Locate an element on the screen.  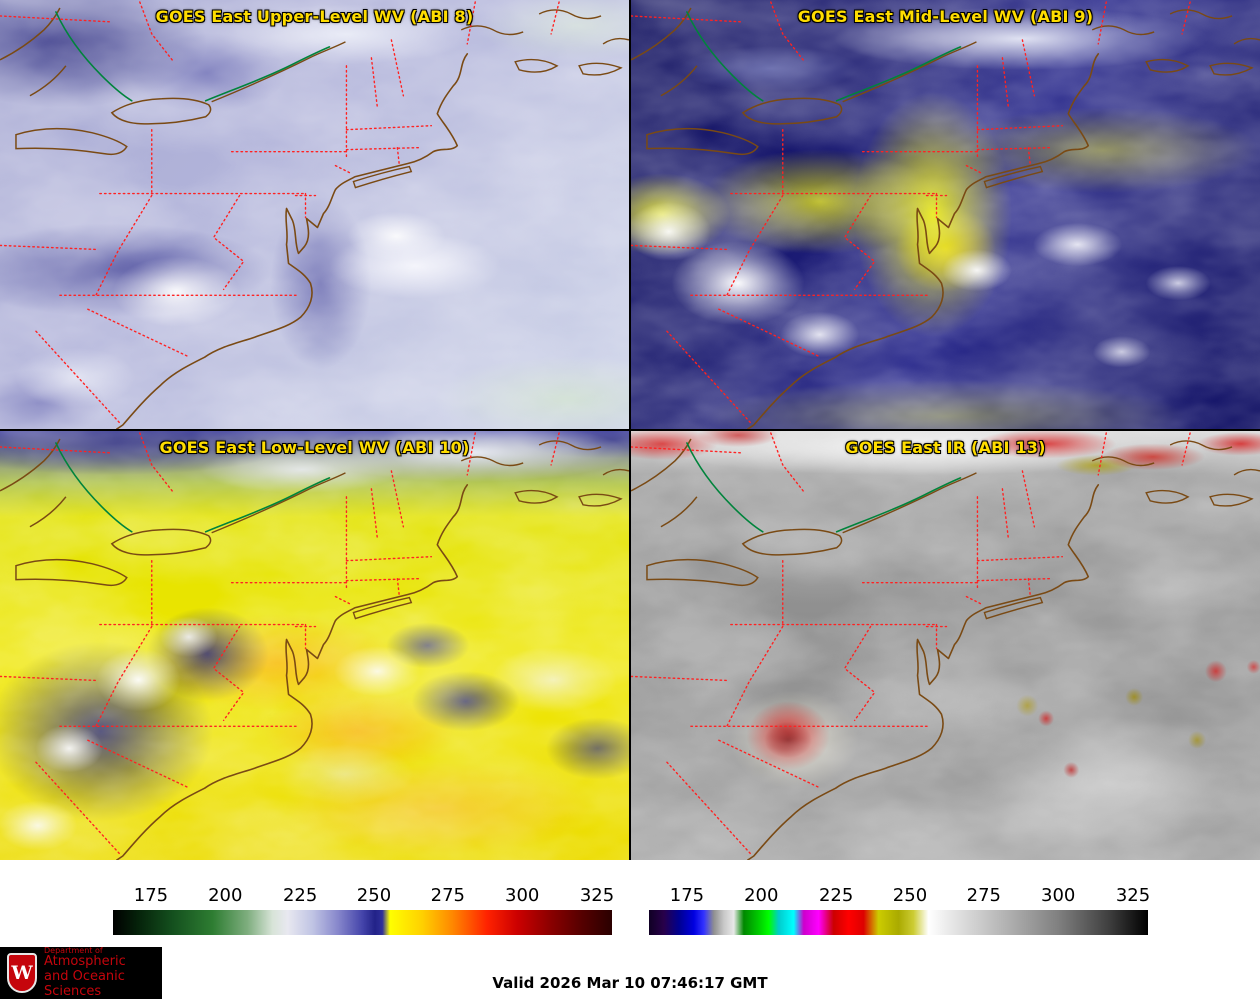
panel-title-abi10: GOES East Low-Level WV (ABI 10) is located at coordinates (314, 447).